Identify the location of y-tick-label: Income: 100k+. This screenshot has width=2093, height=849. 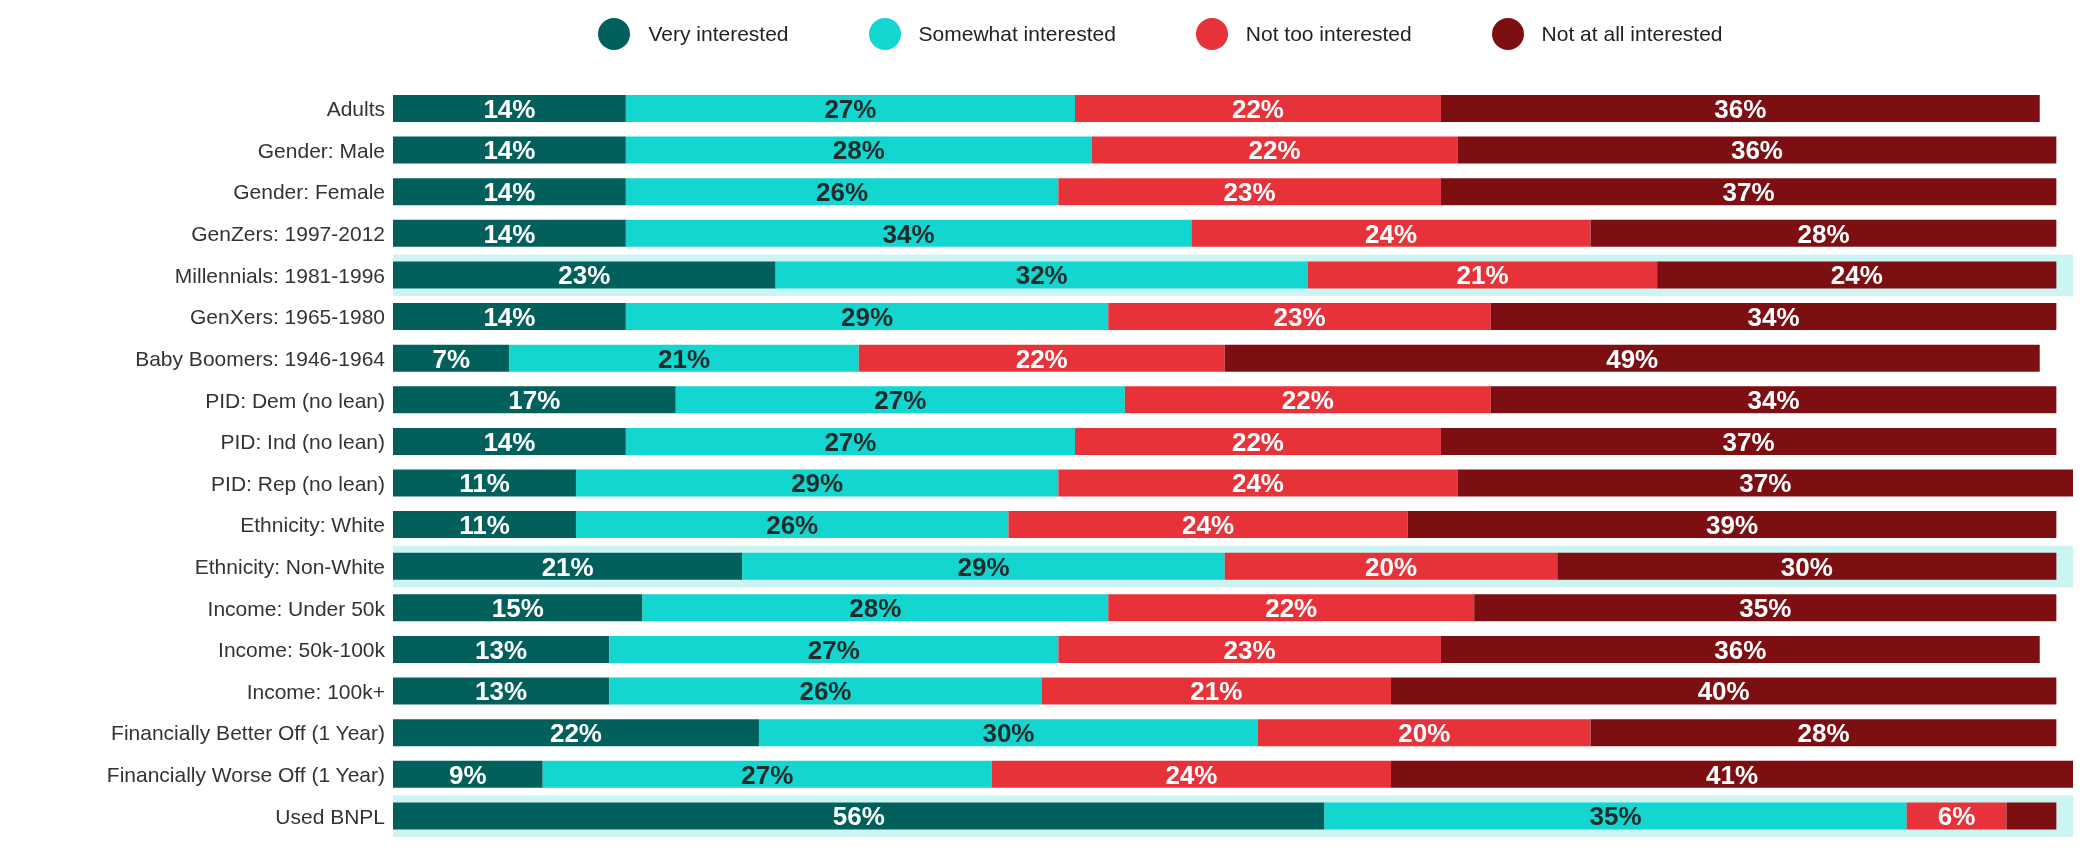
(315, 691).